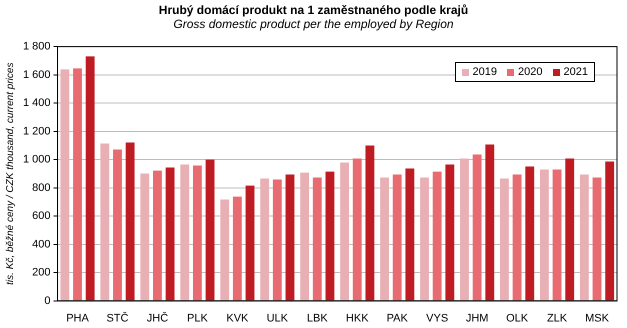  I want to click on x-tick-label: ZLK, so click(557, 318).